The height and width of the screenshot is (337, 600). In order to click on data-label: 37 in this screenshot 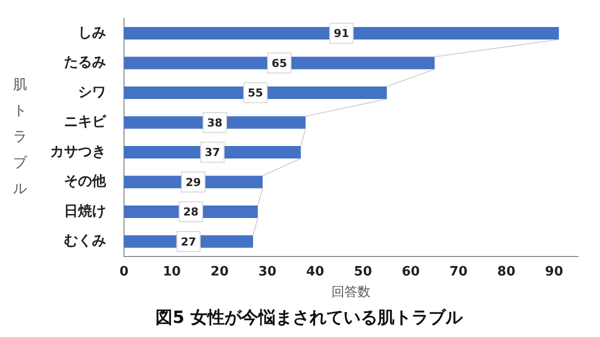, I will do `click(212, 153)`.